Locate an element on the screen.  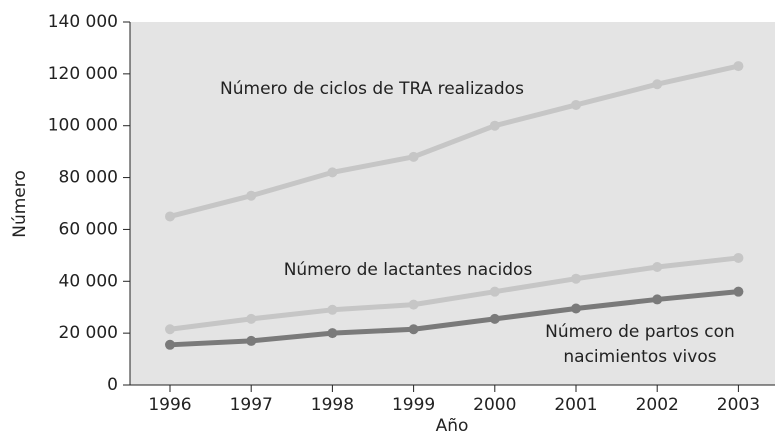
x-tick-label: 2003 is located at coordinates (738, 405).